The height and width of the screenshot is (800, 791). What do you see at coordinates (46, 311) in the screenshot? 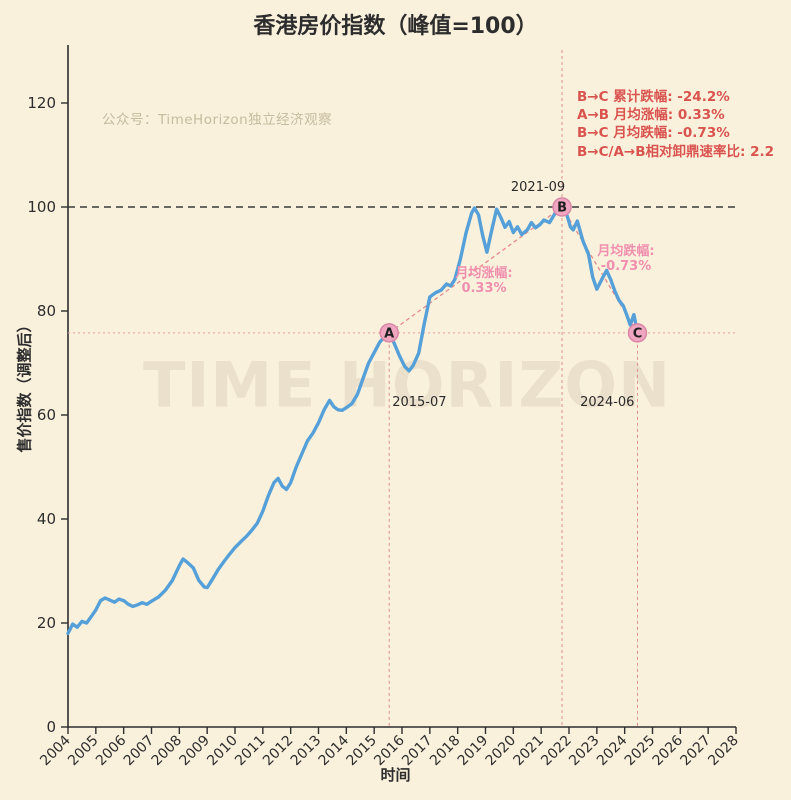
I see `y-tick-label: 80` at bounding box center [46, 311].